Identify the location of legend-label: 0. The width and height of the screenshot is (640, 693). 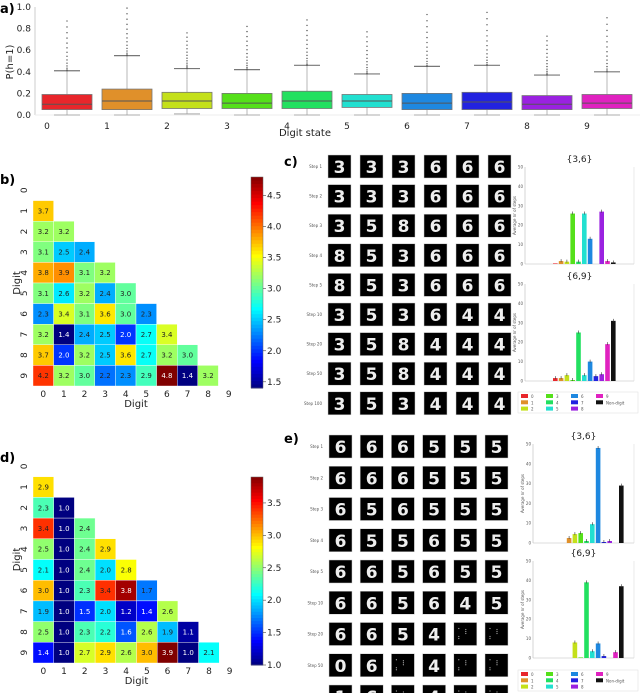
(532, 396).